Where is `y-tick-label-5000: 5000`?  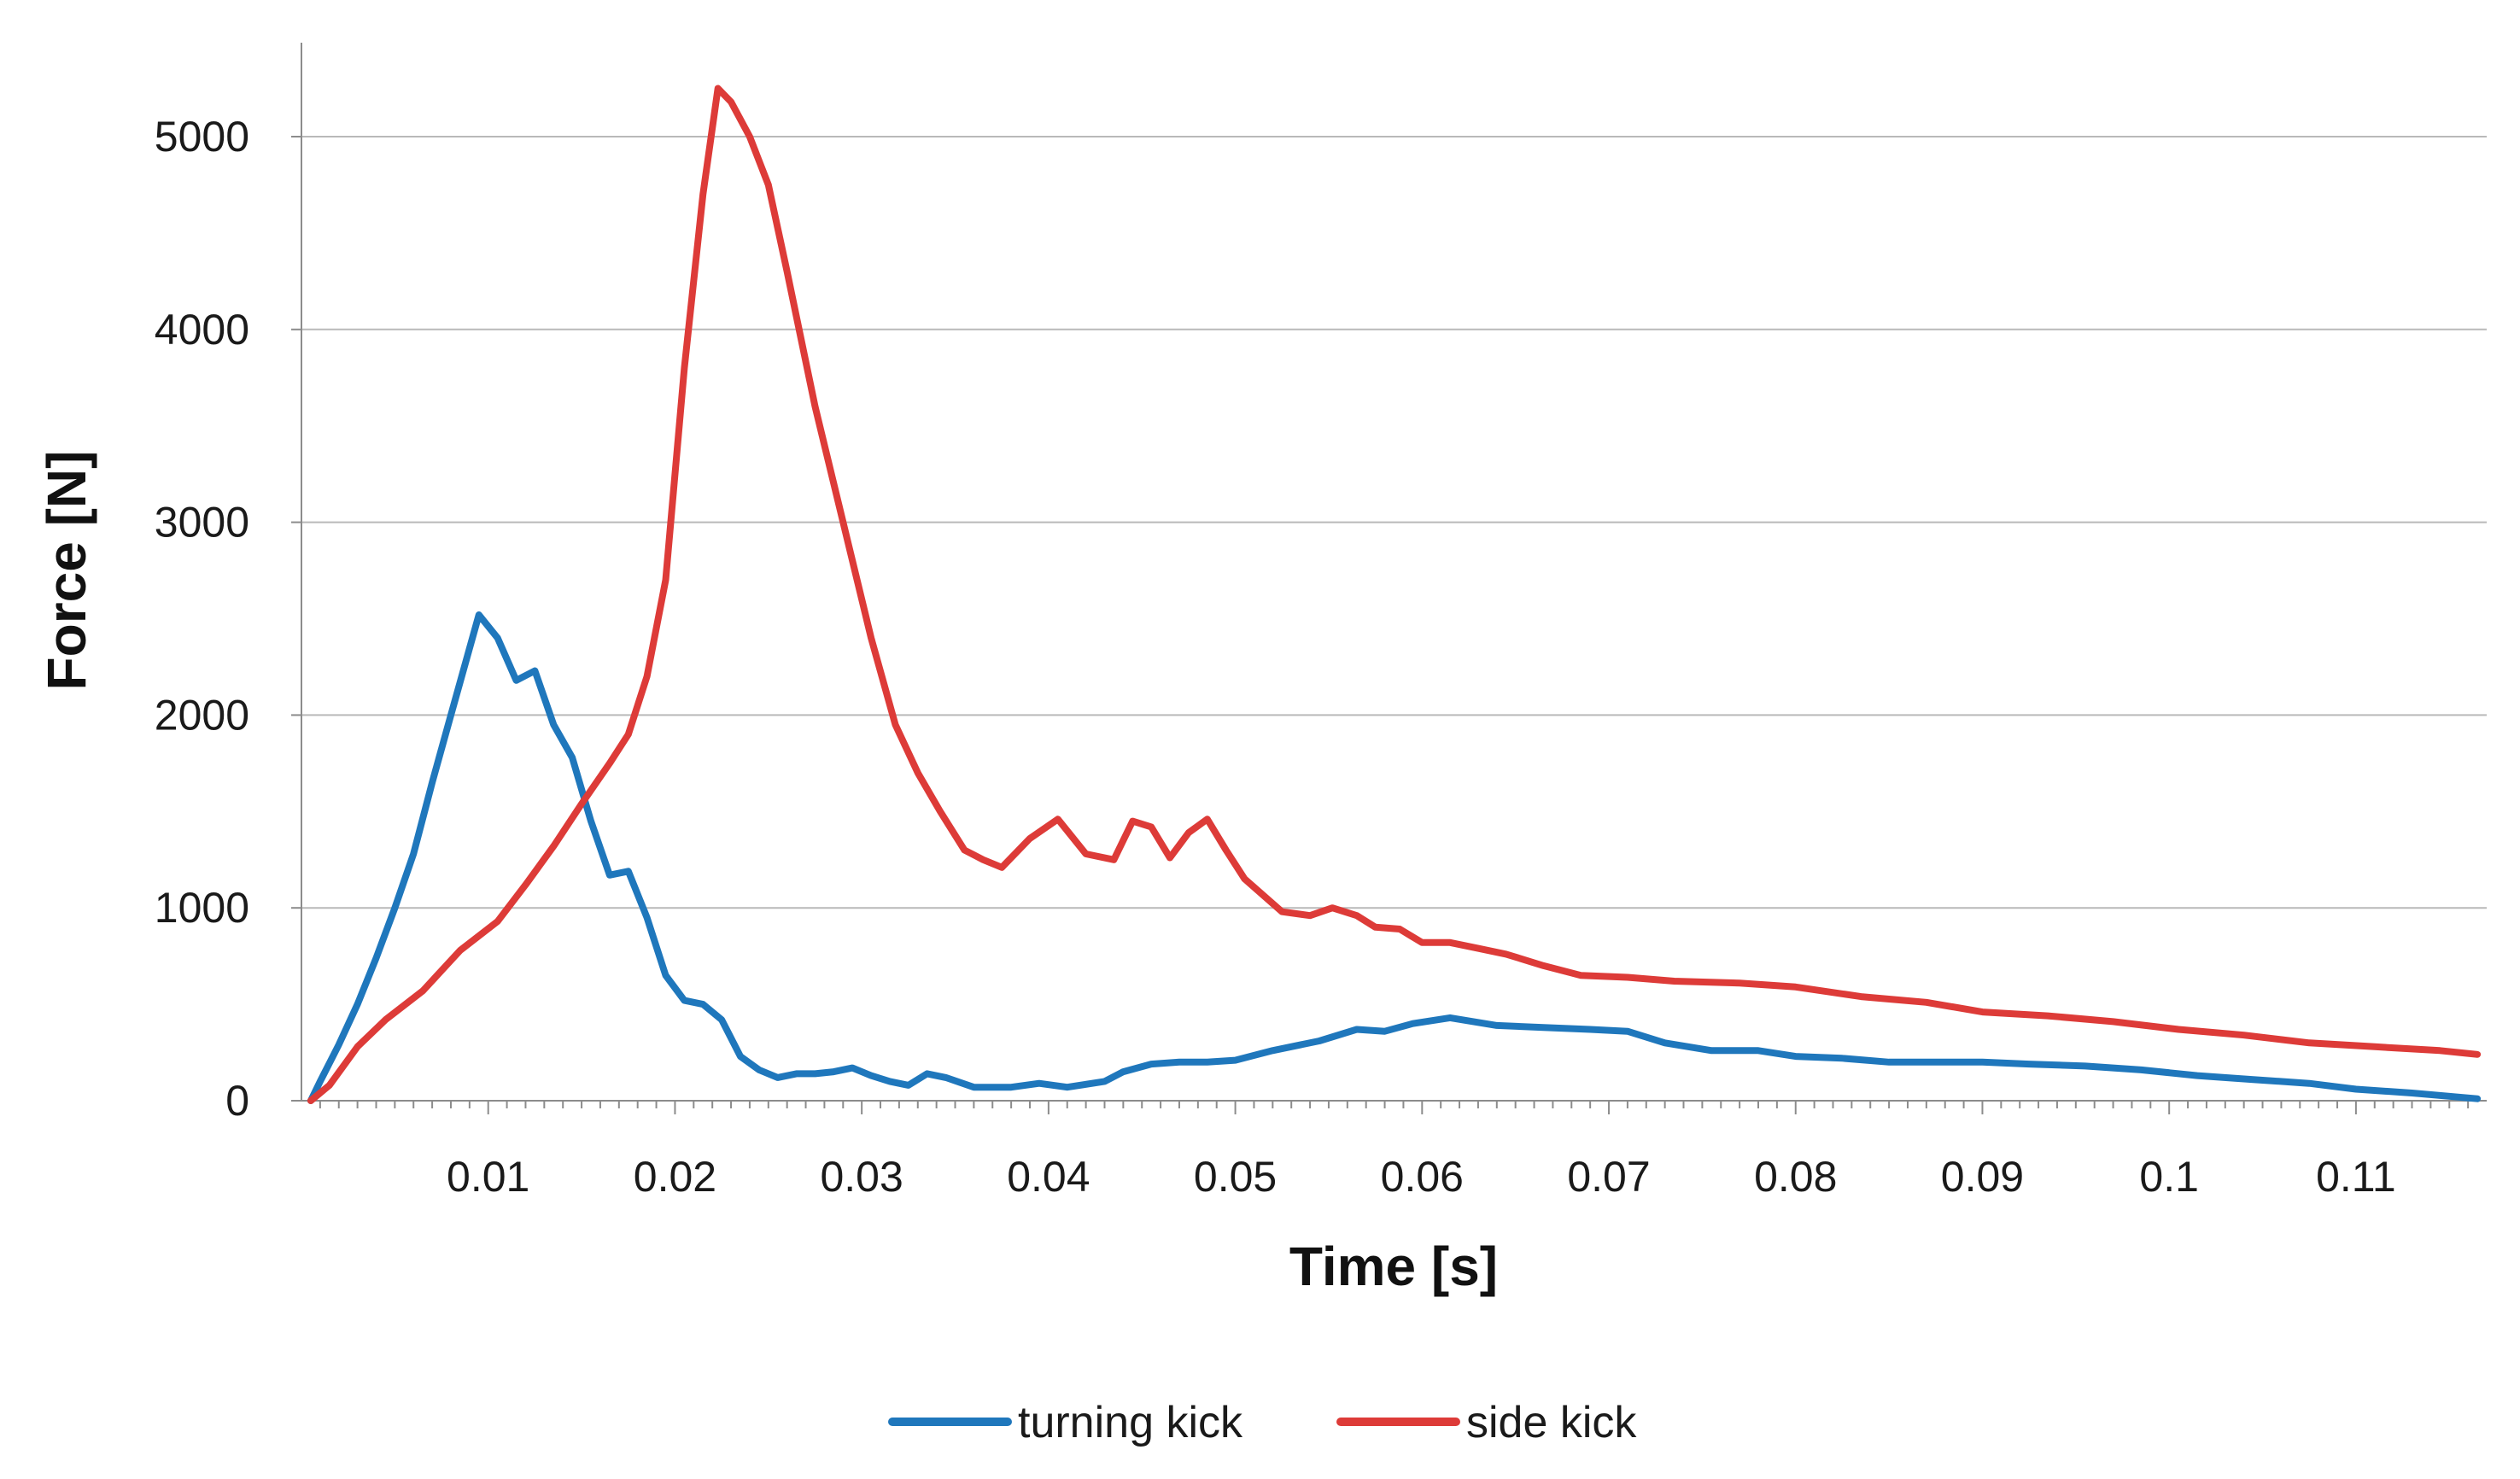 y-tick-label-5000: 5000 is located at coordinates (202, 137).